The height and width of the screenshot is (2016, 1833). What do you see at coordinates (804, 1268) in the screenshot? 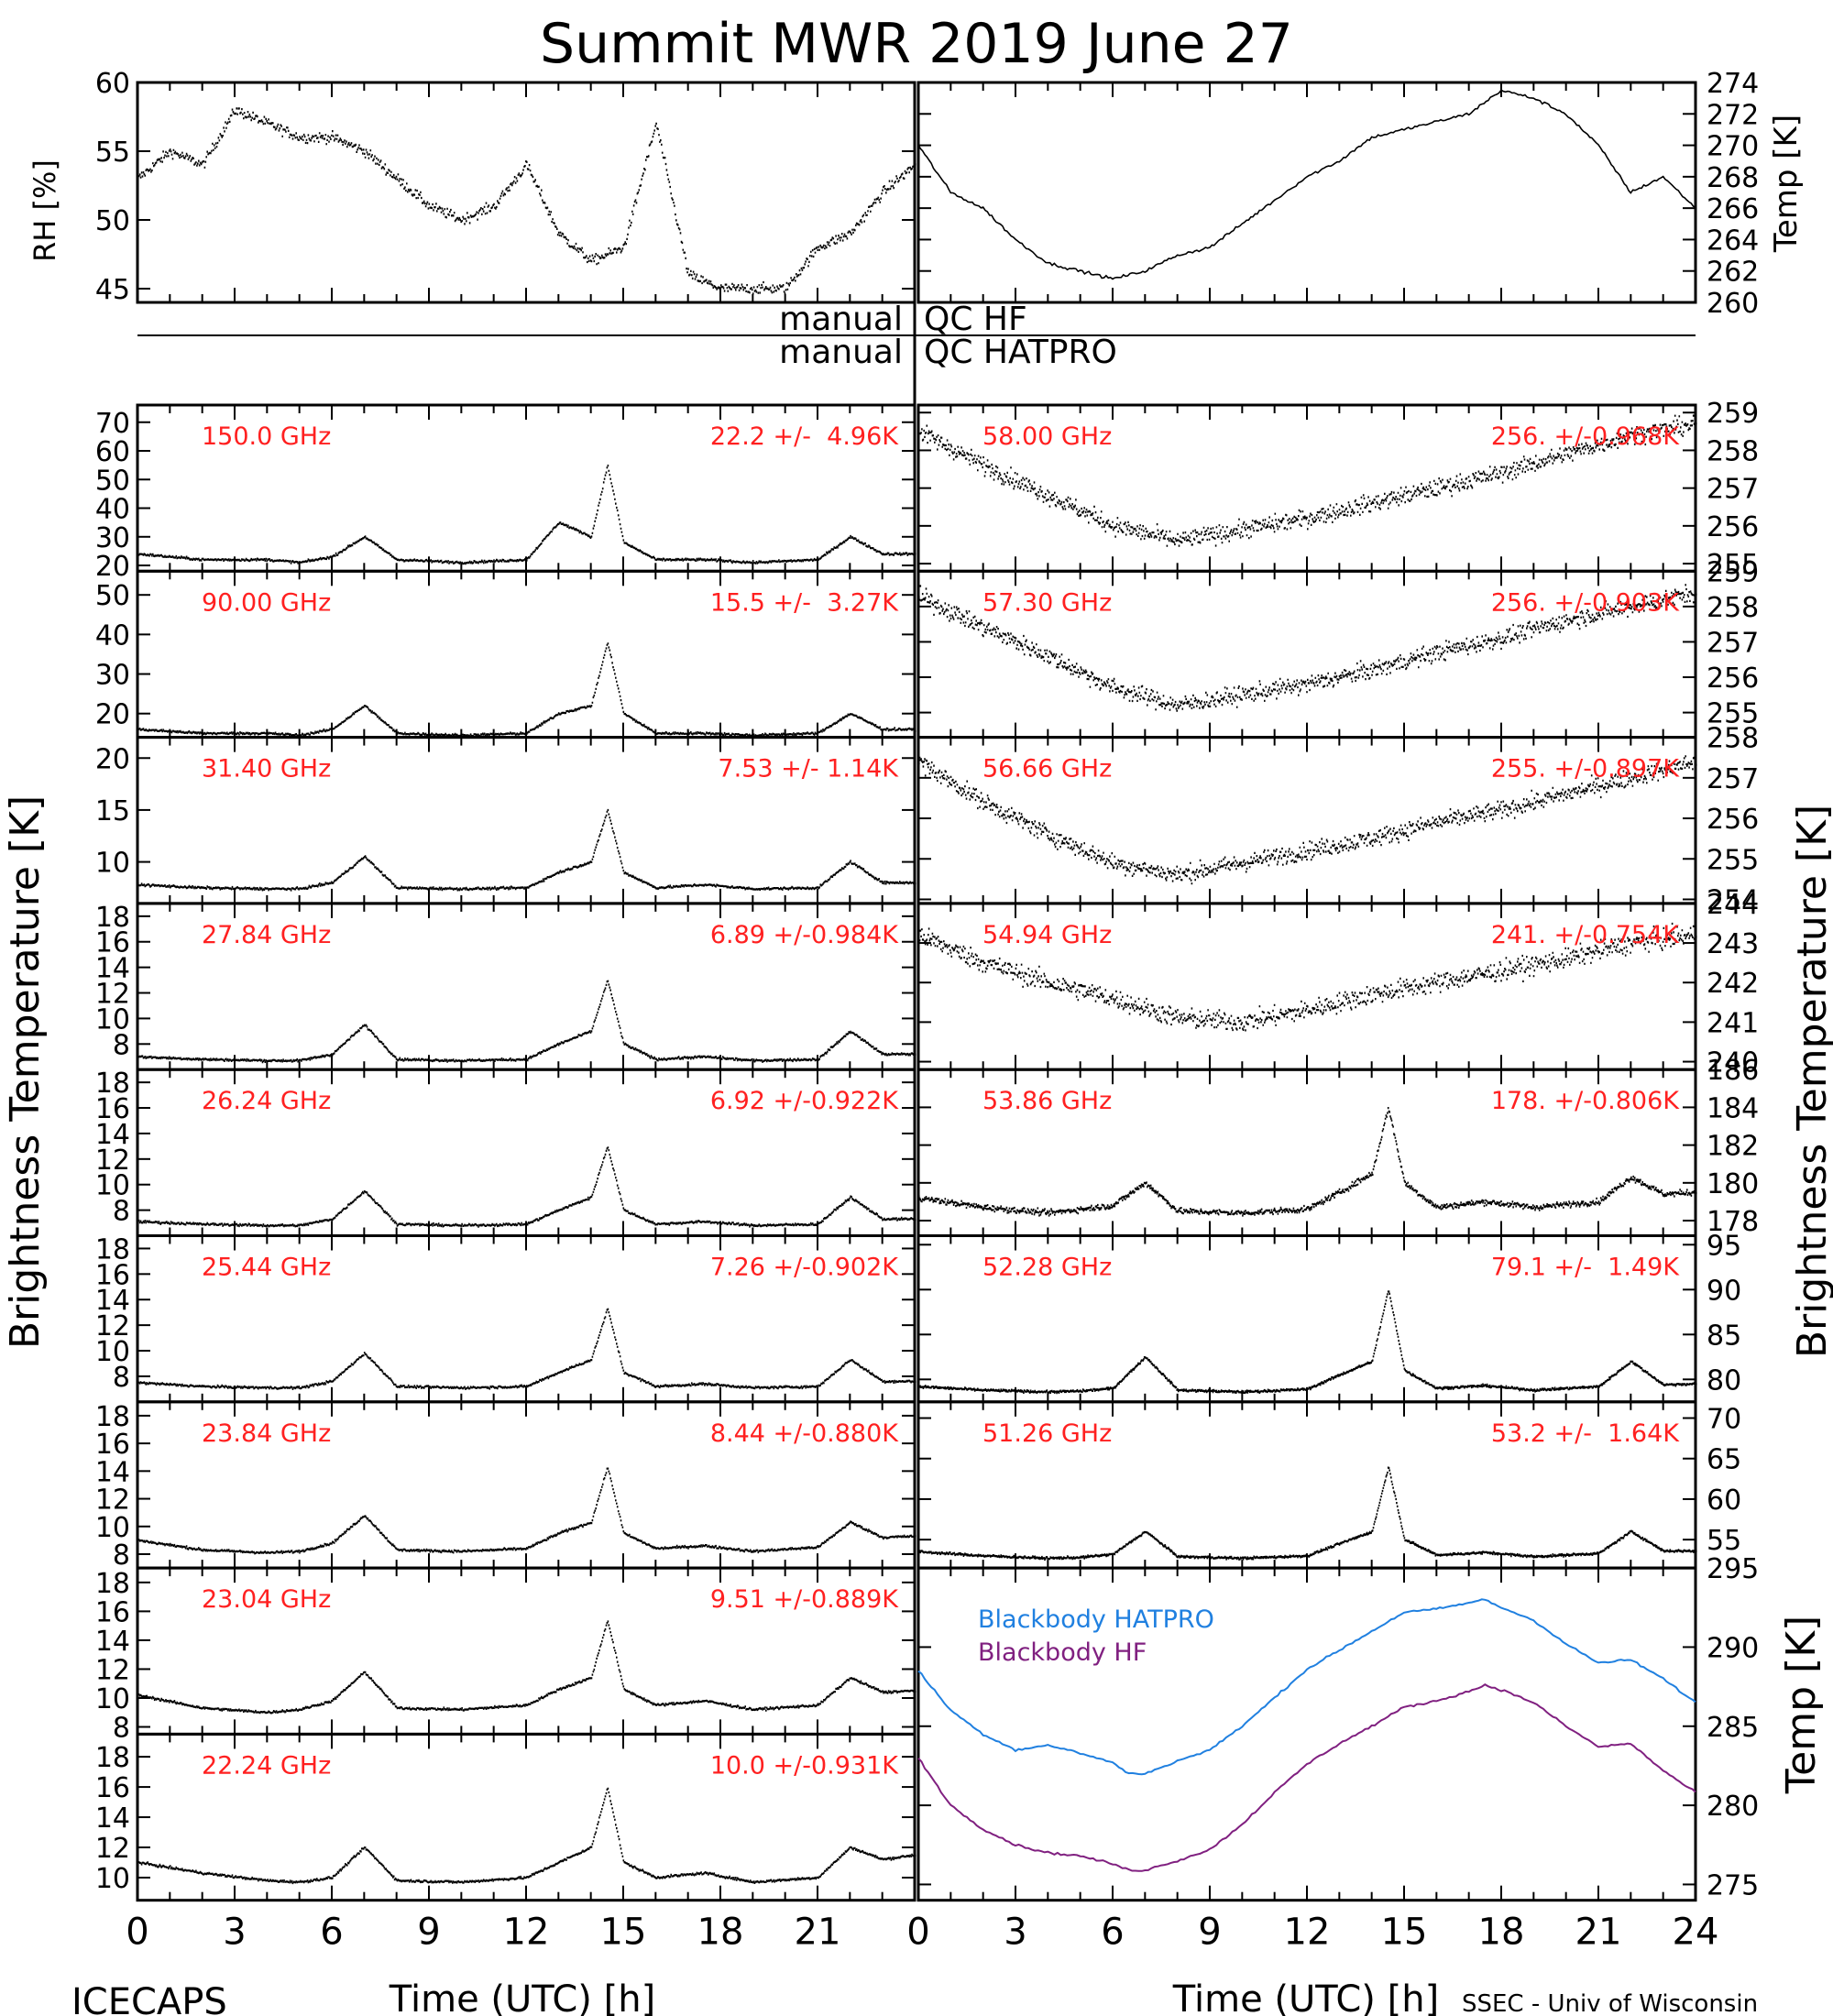
I see `channel-stat: 7.26 +/-0.902K` at bounding box center [804, 1268].